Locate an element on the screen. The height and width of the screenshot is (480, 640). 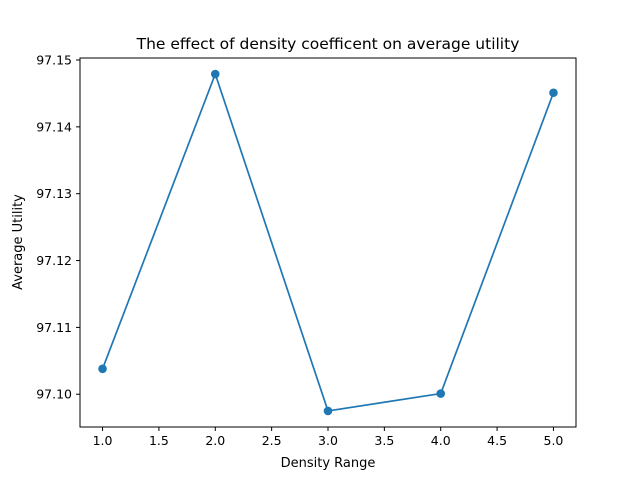
x-tick-label: 2.0 is located at coordinates (215, 440).